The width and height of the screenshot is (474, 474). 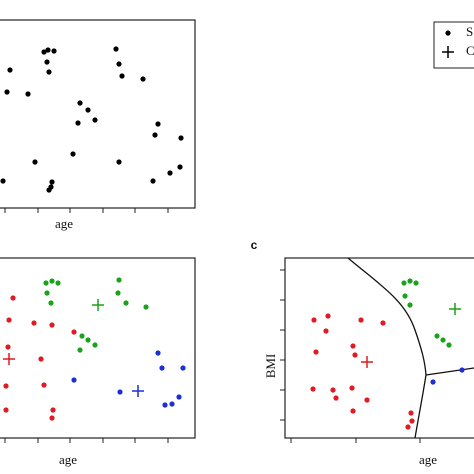 I want to click on legend-label: C, so click(x=470, y=50).